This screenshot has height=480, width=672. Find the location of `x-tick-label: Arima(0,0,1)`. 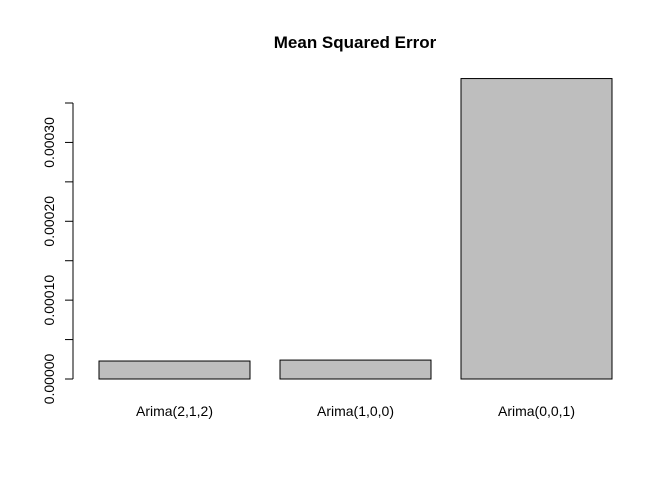

x-tick-label: Arima(0,0,1) is located at coordinates (536, 411).